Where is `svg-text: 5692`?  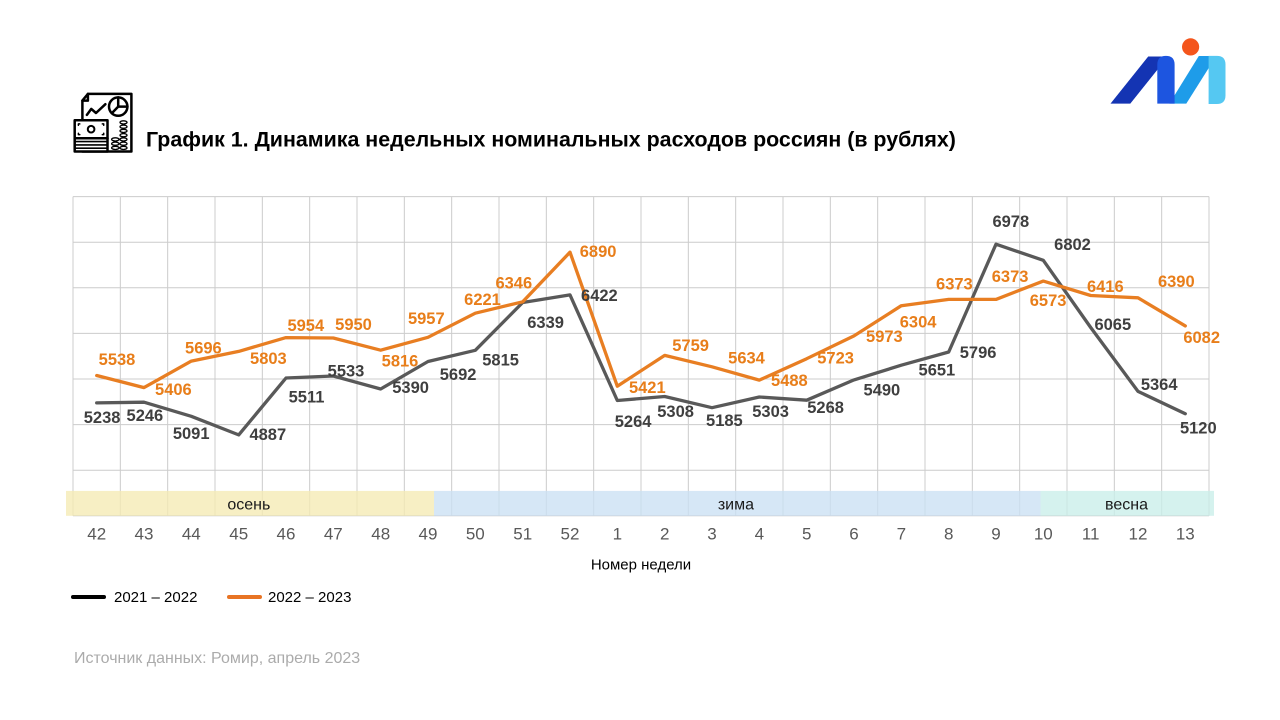
svg-text: 5692 is located at coordinates (458, 375).